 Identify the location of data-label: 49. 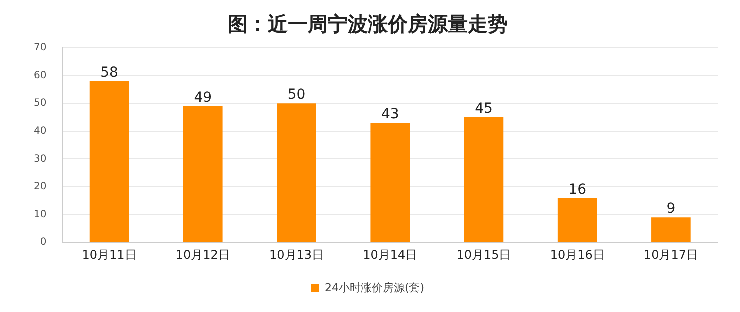
(203, 98).